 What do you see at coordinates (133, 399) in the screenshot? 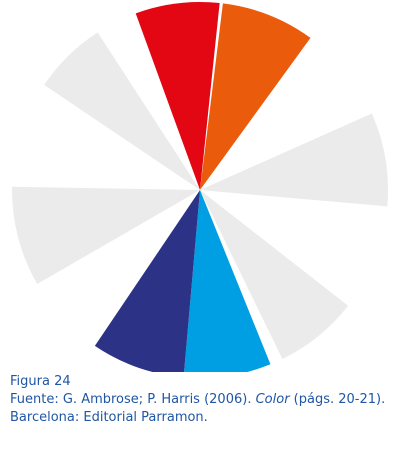
I see `source-prefix: Fuente: G. Ambrose; P. Harris (2006).` at bounding box center [133, 399].